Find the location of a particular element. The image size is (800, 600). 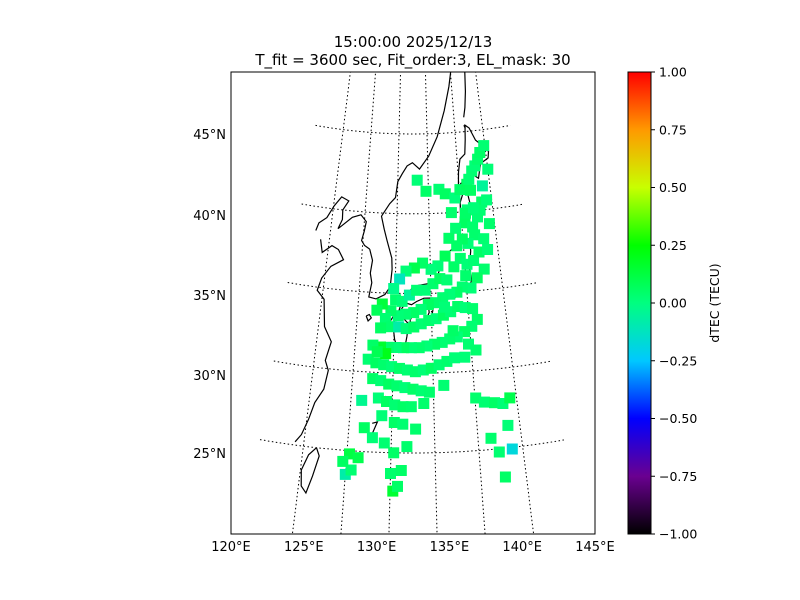

colorbar-tick-label: 0.50 is located at coordinates (673, 187).